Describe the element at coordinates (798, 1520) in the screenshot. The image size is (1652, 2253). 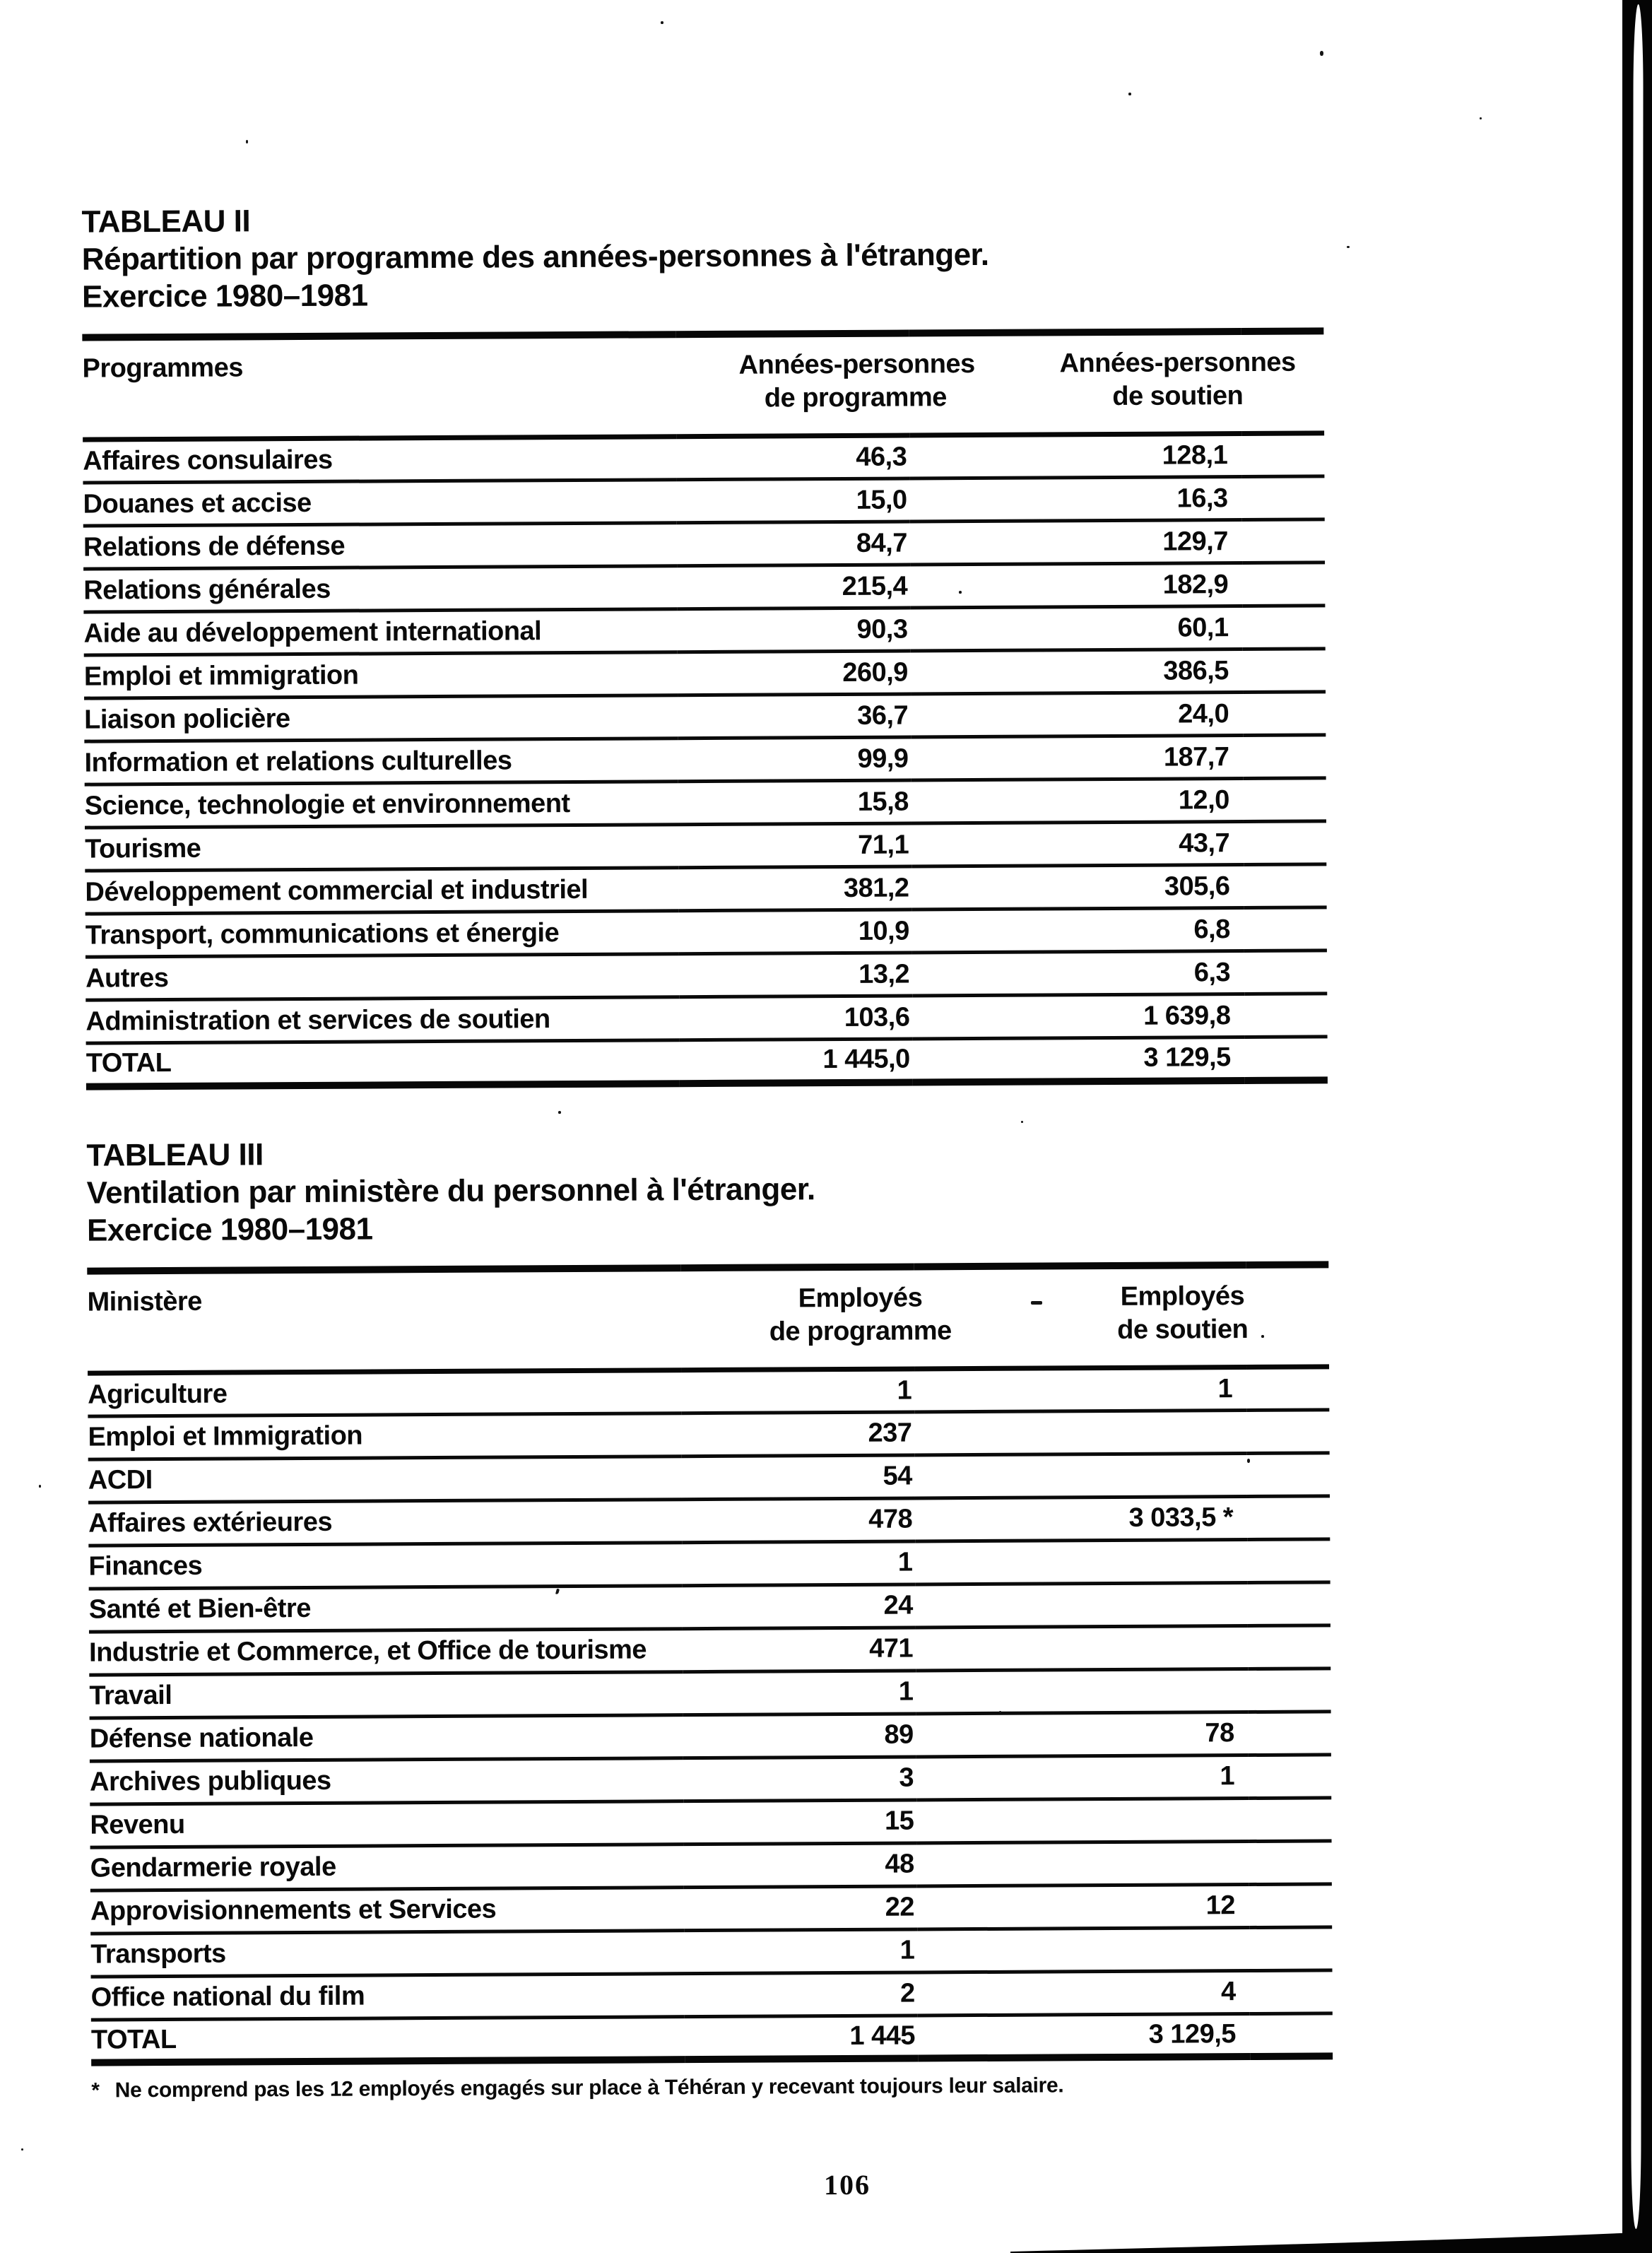
I see `cell-programme: 478` at that location.